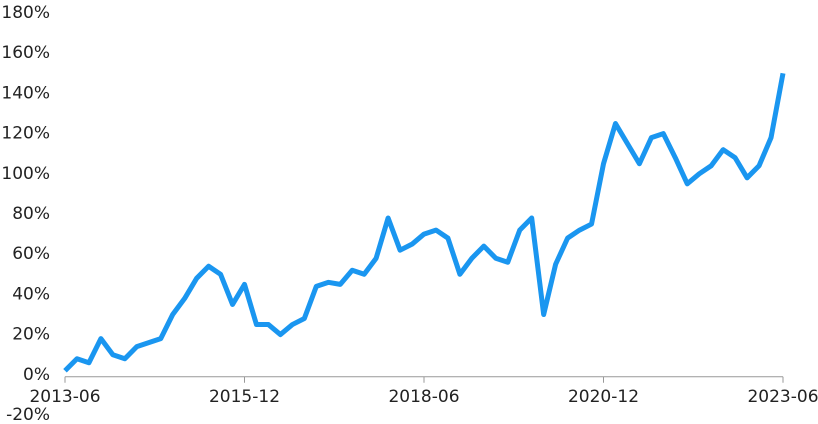 The width and height of the screenshot is (818, 424). What do you see at coordinates (31, 214) in the screenshot?
I see `y-tick-label: 80%` at bounding box center [31, 214].